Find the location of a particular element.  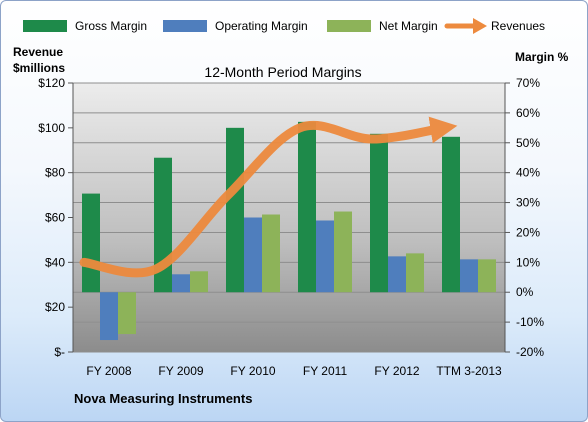

right-axis-label: Margin % is located at coordinates (542, 57).